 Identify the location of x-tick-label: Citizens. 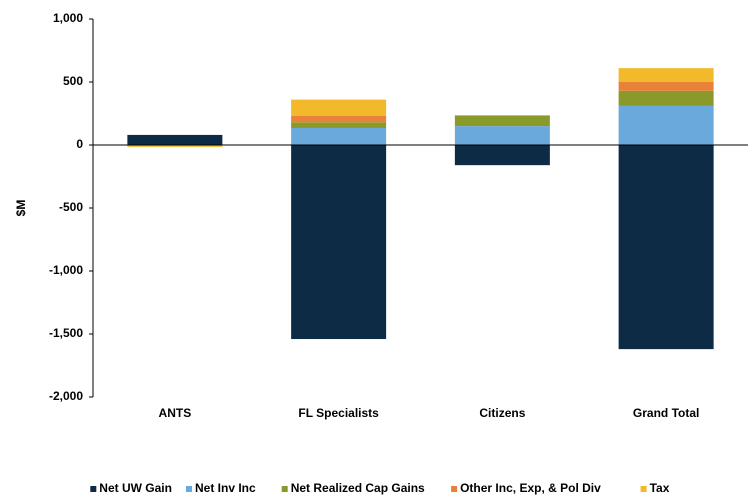
(502, 413).